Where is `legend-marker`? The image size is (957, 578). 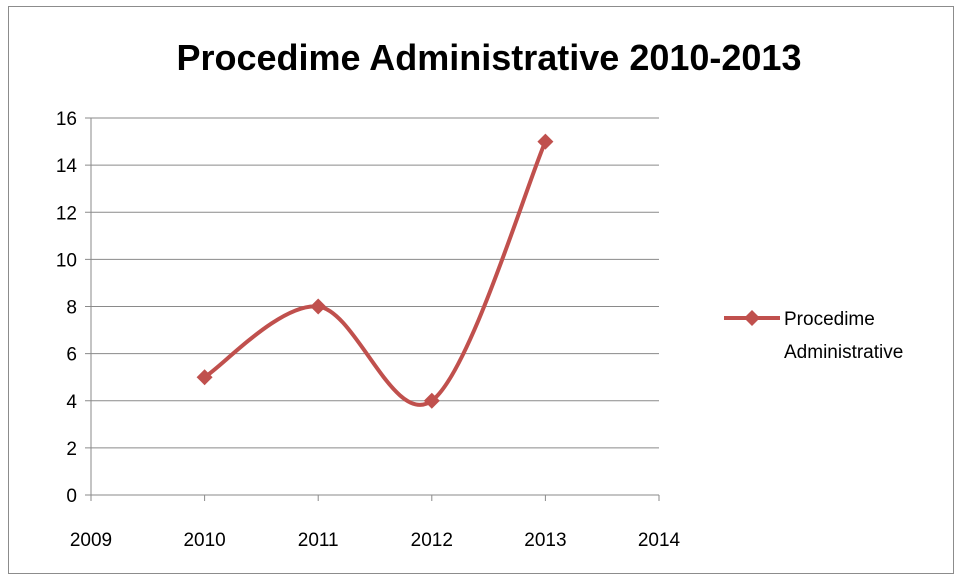 legend-marker is located at coordinates (752, 318).